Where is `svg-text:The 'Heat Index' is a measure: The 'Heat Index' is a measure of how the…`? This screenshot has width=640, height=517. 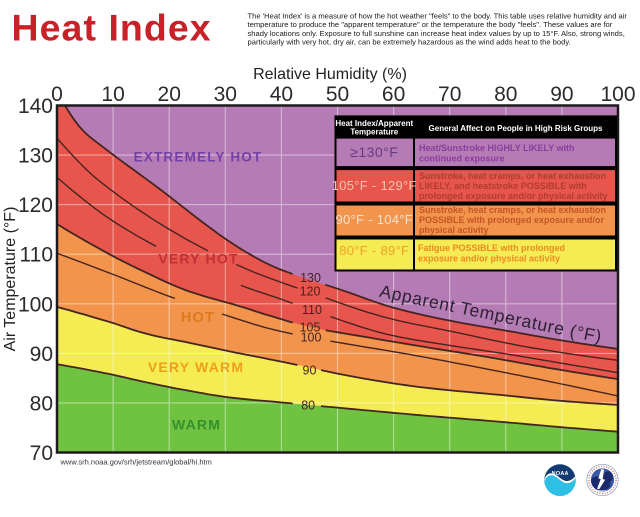
svg-text:The 'Heat Index' is a measure: The 'Heat Index' is a measure of how the… is located at coordinates (438, 15).